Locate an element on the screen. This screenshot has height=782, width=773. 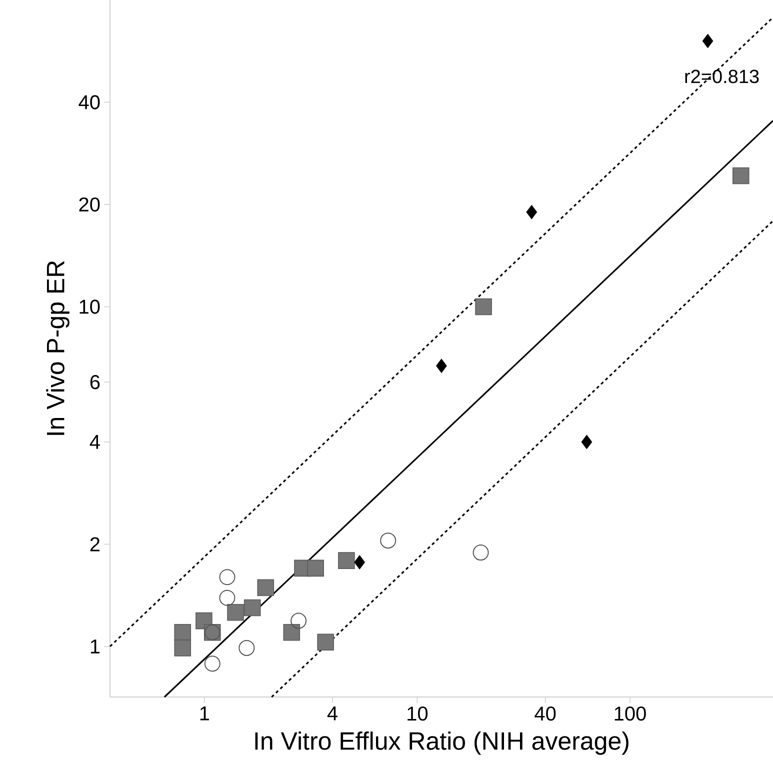
x-tick-label: 40 is located at coordinates (545, 713).